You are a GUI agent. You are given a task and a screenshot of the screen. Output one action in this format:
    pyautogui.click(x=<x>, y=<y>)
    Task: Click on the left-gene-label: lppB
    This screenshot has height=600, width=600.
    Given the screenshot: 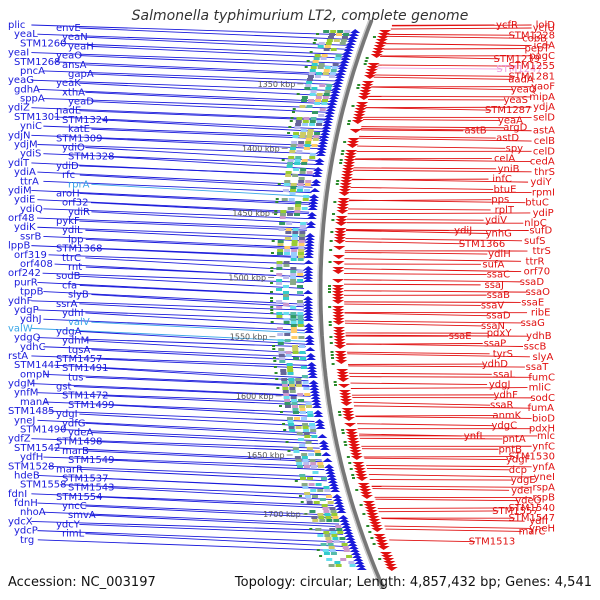 What is the action you would take?
    pyautogui.click(x=19, y=246)
    